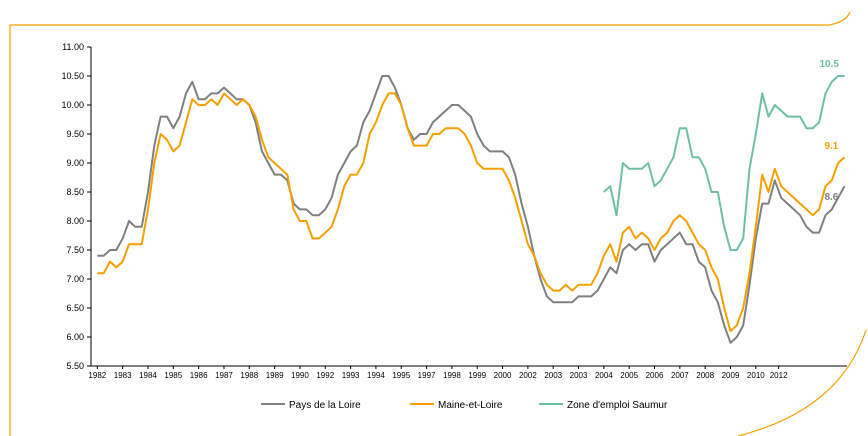  What do you see at coordinates (829, 64) in the screenshot?
I see `end-value-label: 10.5` at bounding box center [829, 64].